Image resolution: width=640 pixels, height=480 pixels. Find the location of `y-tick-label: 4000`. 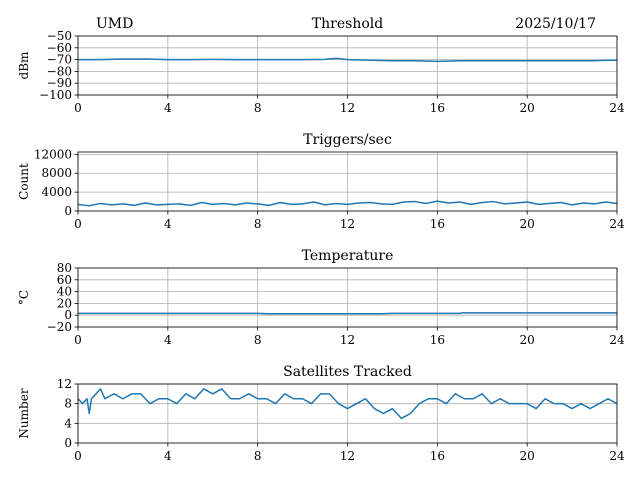

y-tick-label: 4000 is located at coordinates (56, 192).